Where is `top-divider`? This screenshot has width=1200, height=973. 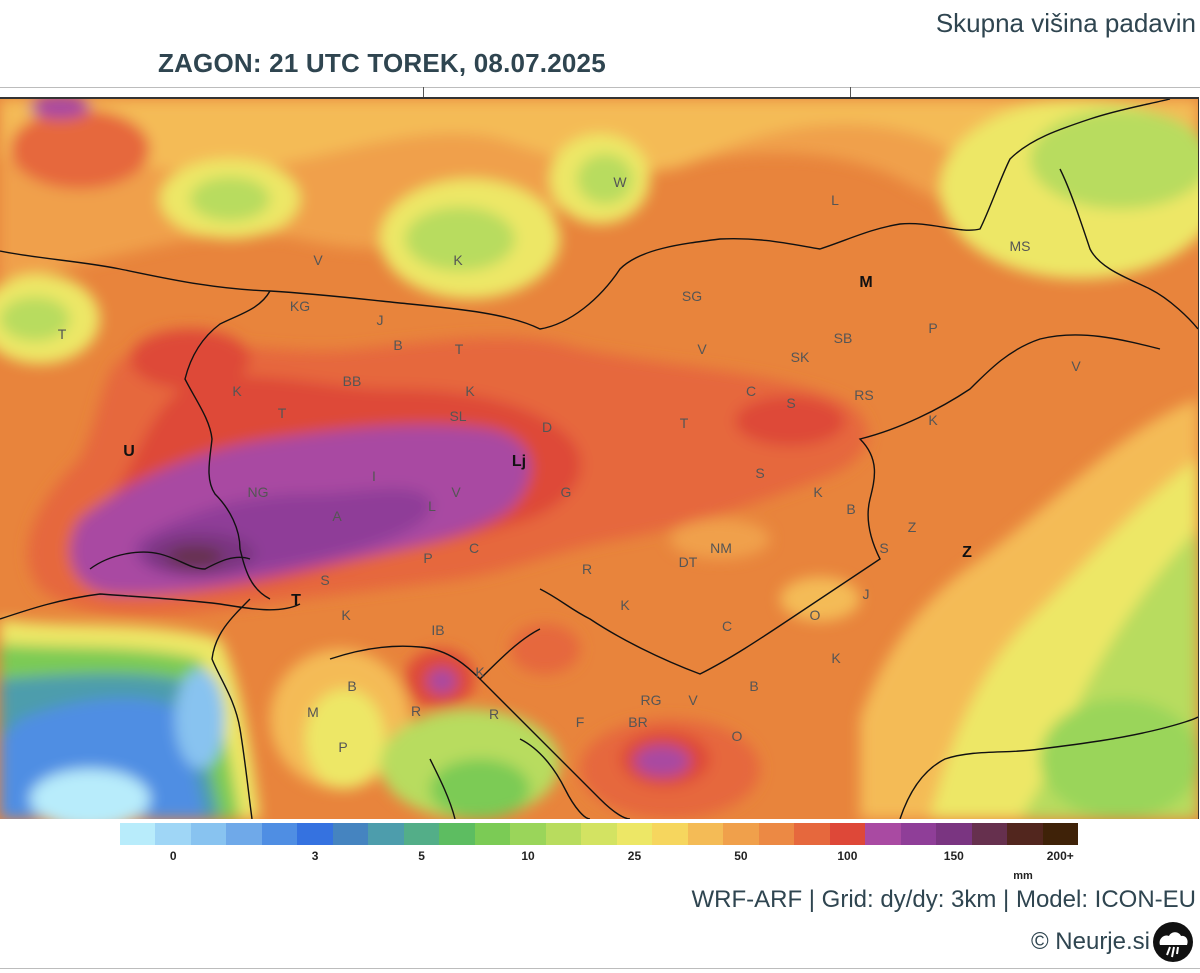 top-divider is located at coordinates (600, 87).